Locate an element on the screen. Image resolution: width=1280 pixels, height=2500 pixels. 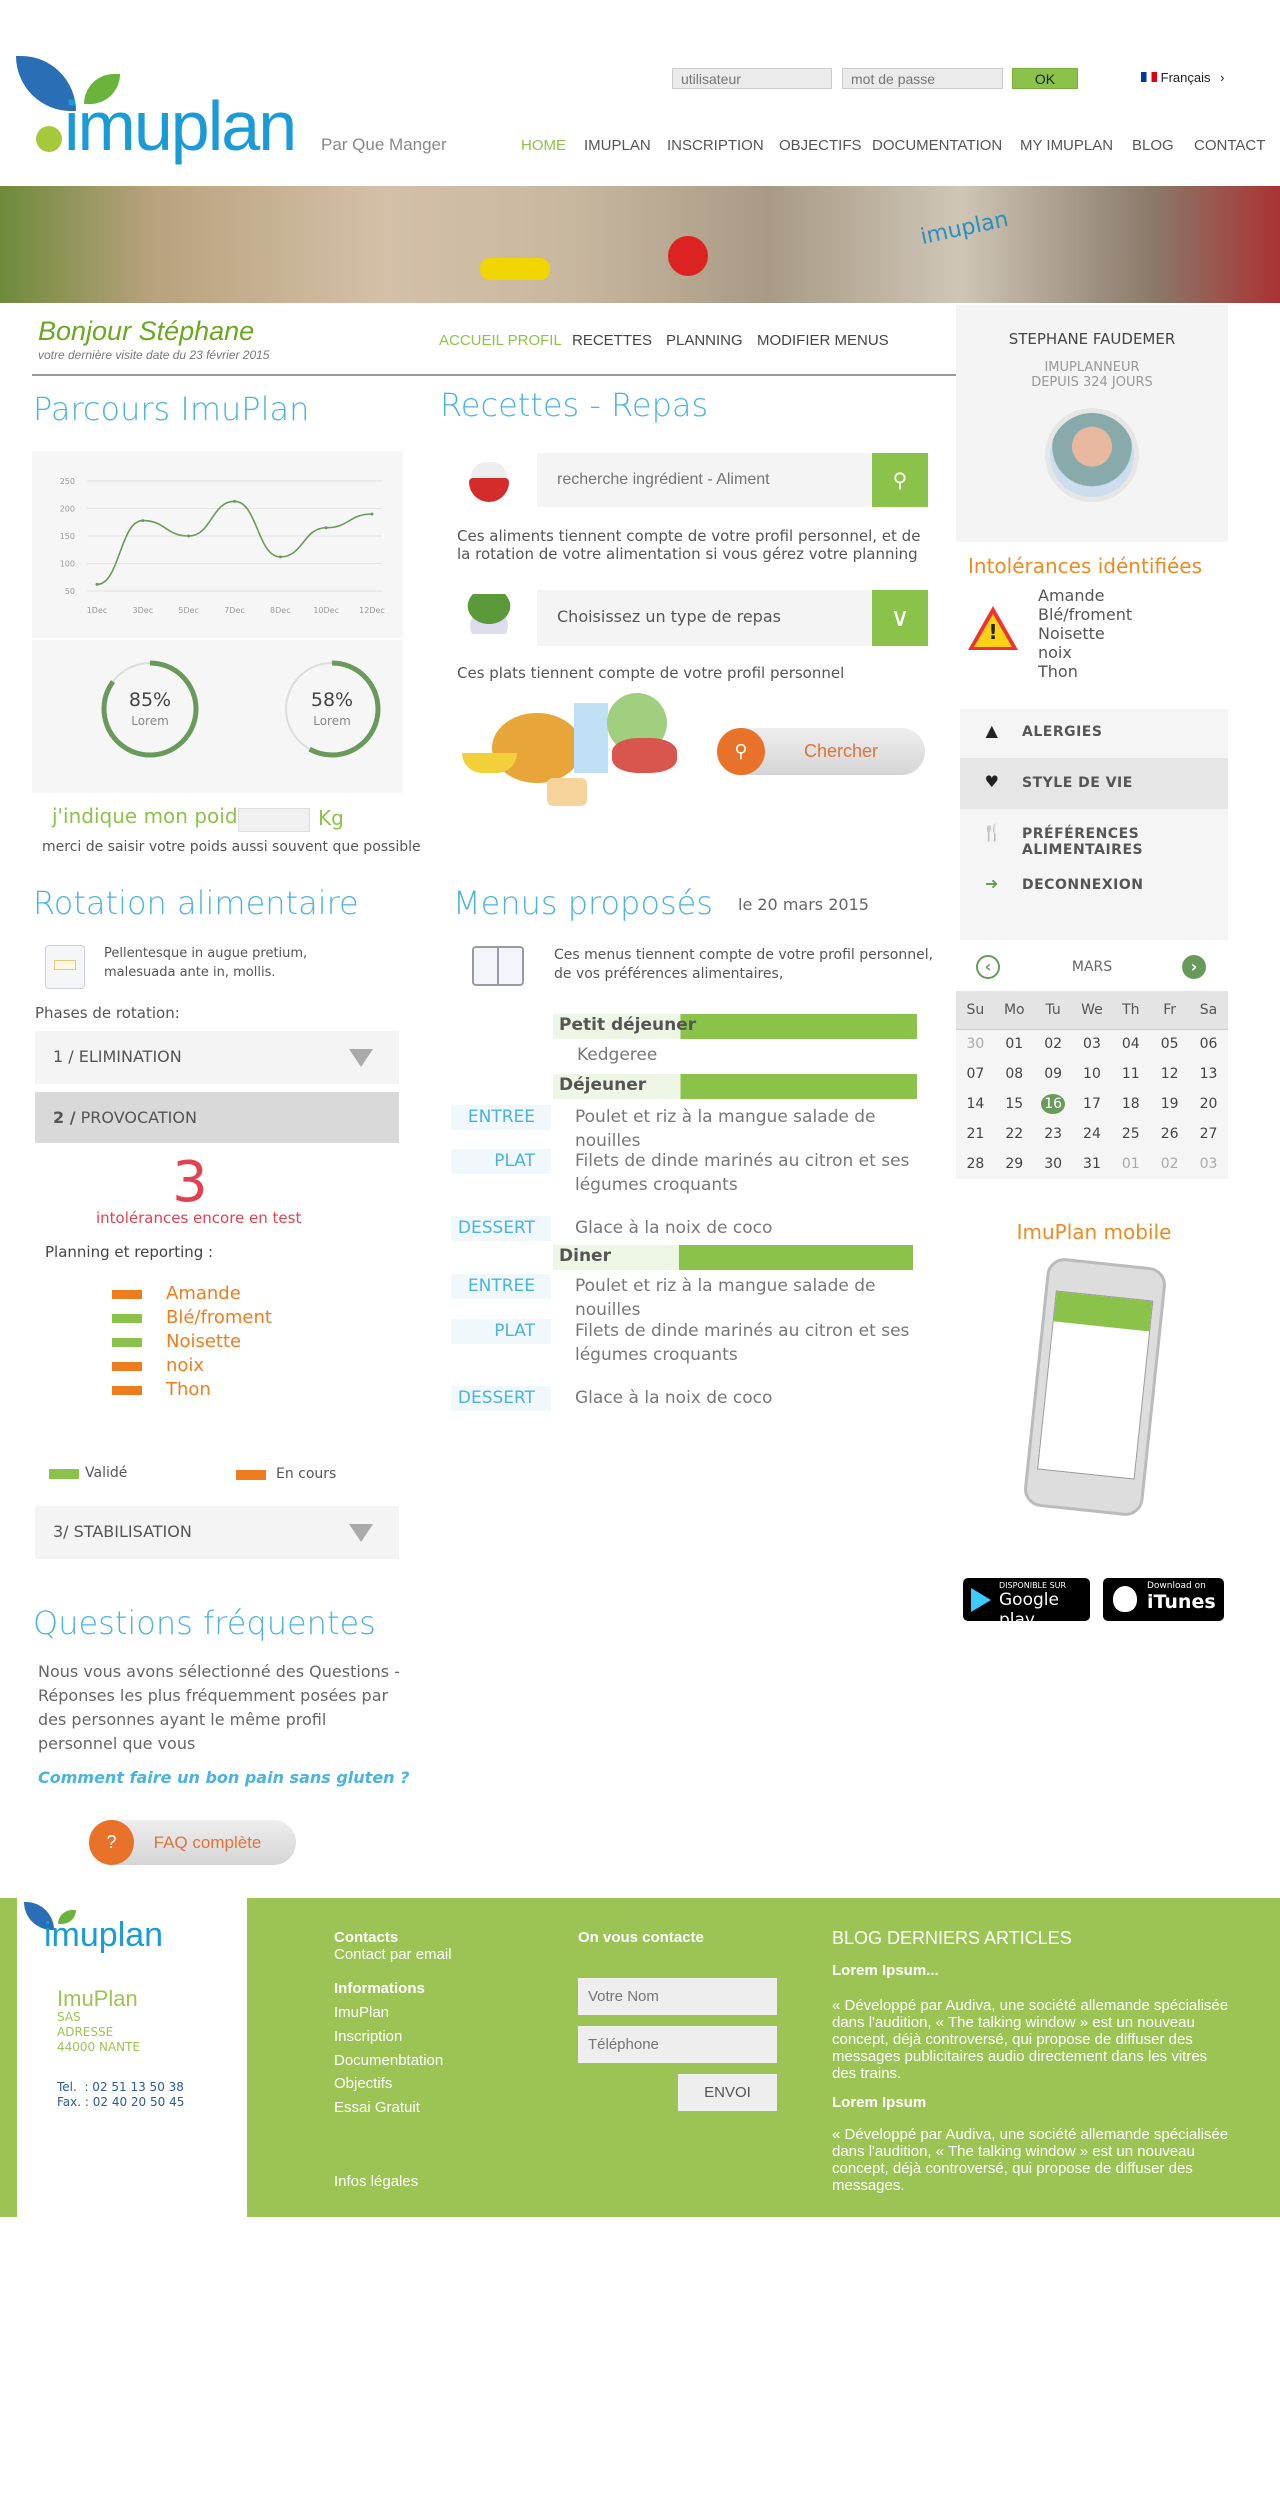
chercher-button: ⚲ Chercher is located at coordinates (821, 751).